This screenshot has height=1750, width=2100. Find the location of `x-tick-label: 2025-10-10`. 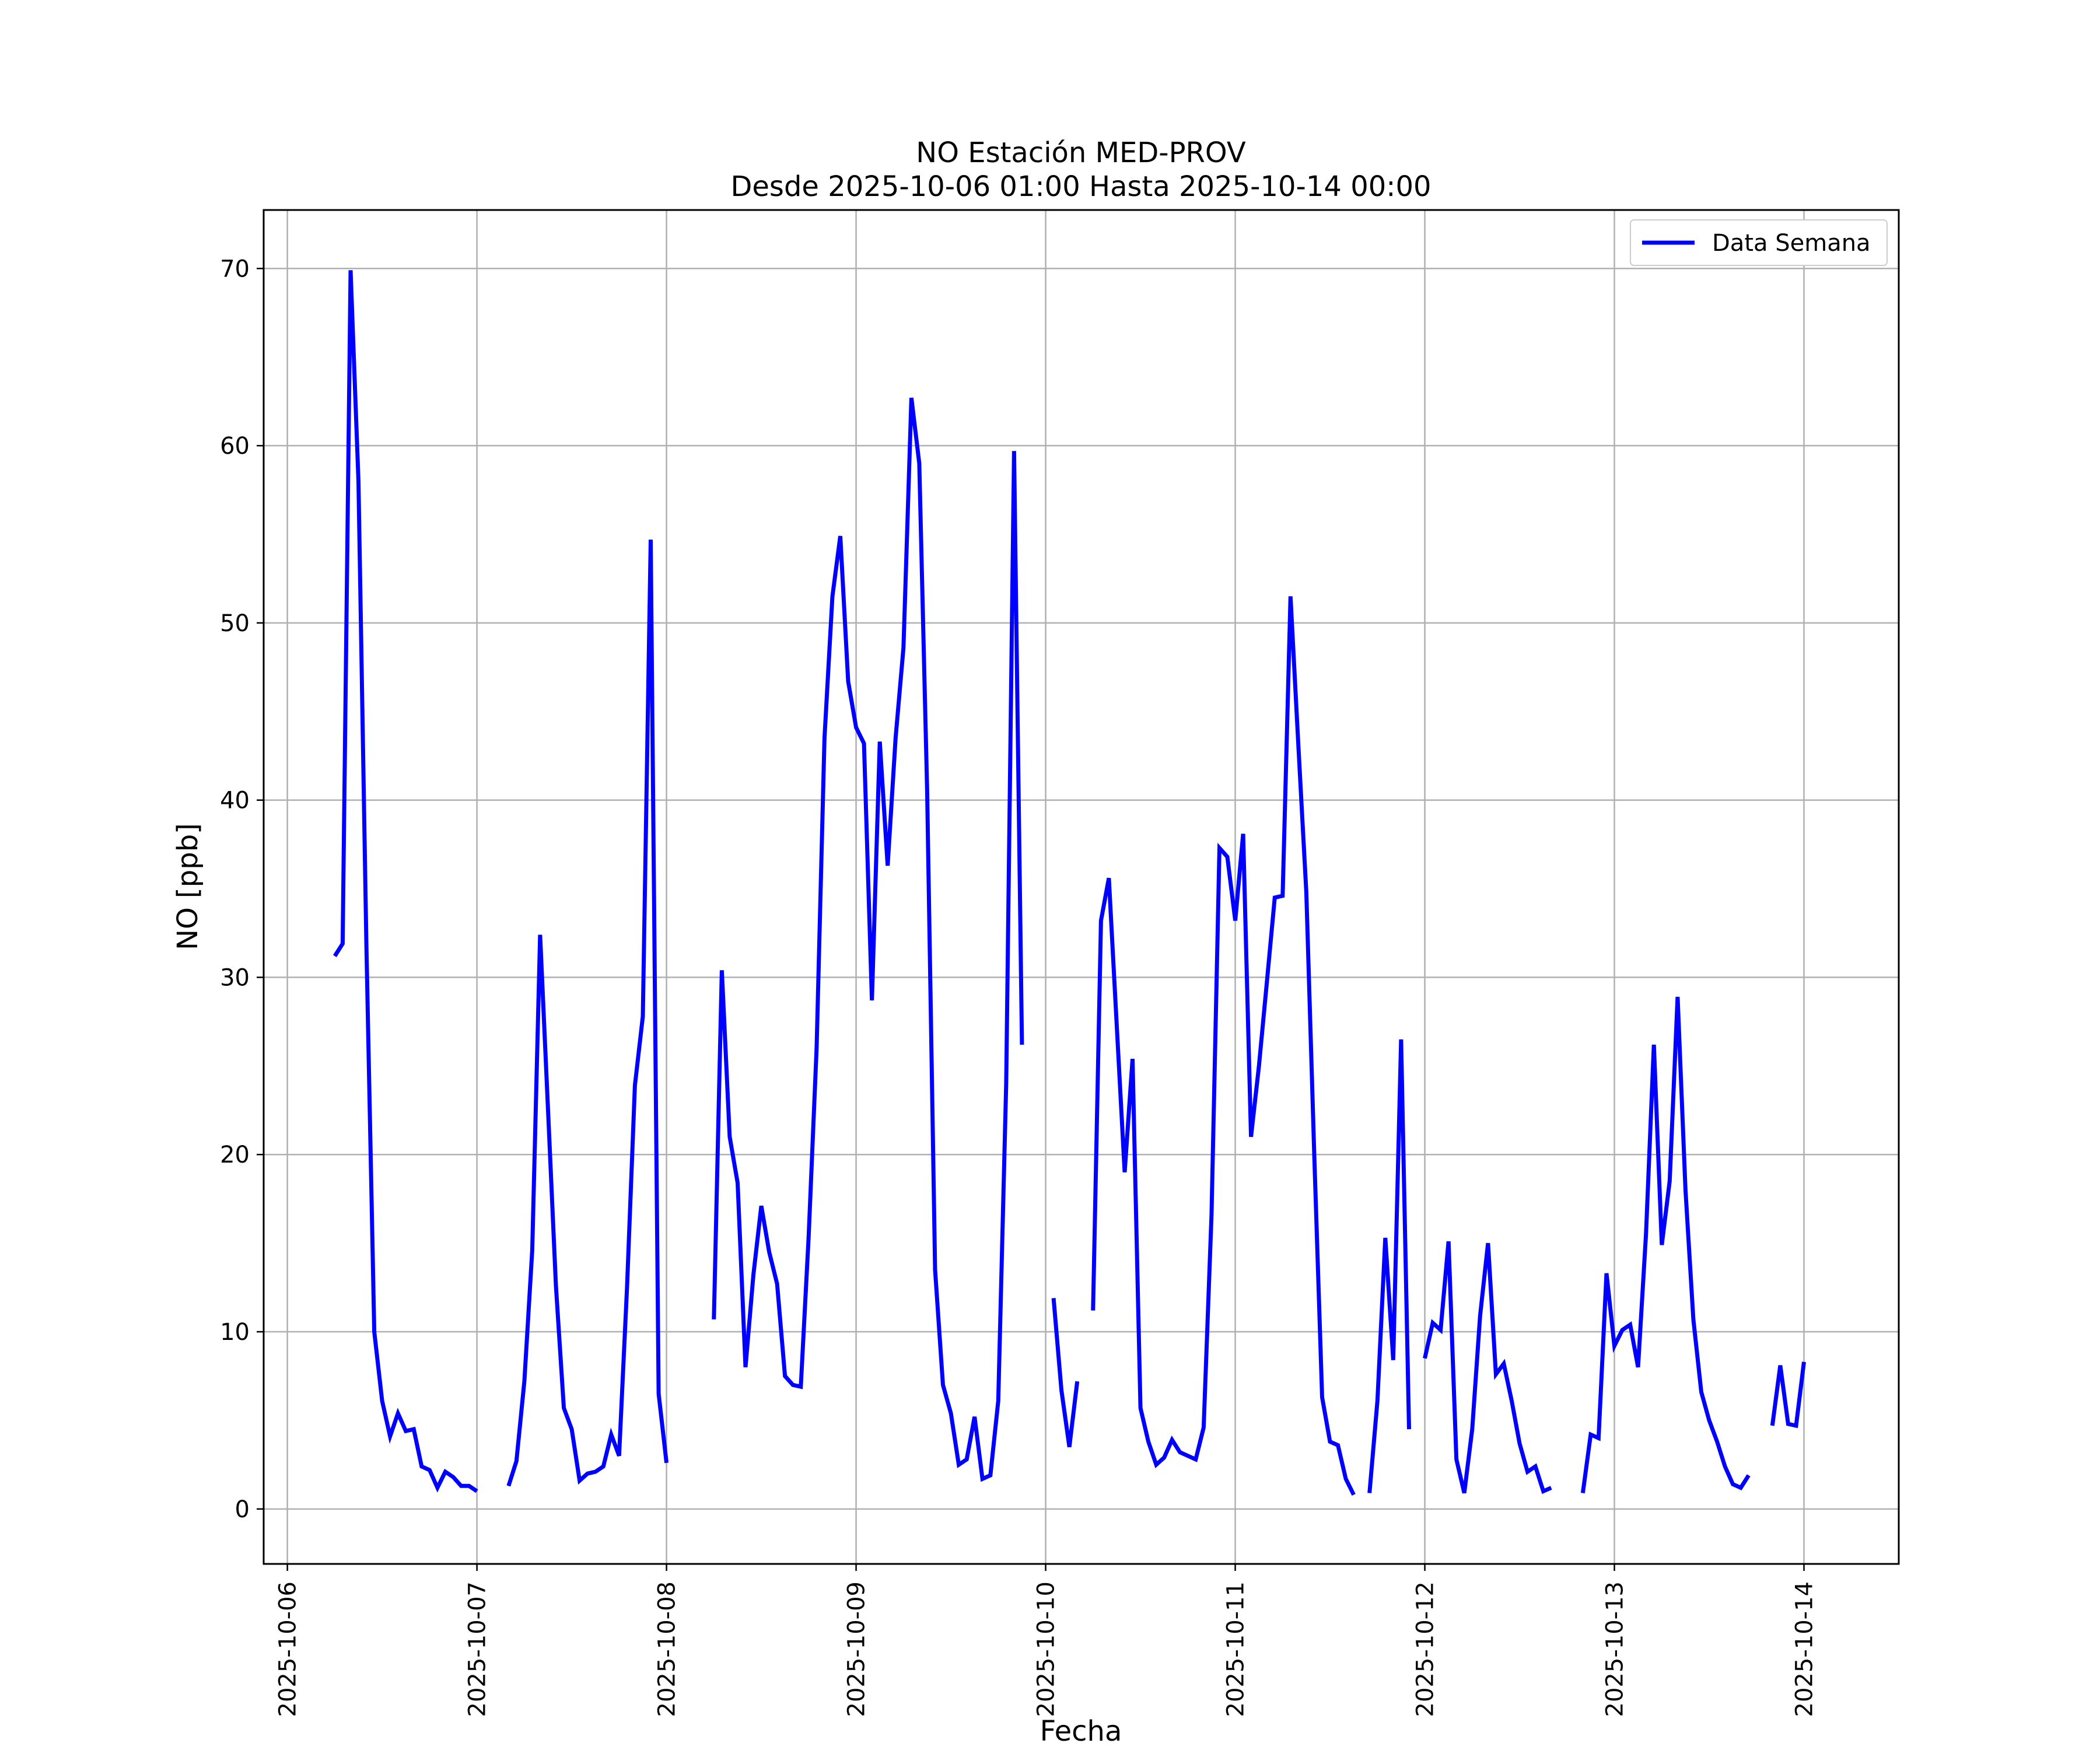

x-tick-label: 2025-10-10 is located at coordinates (1046, 1649).